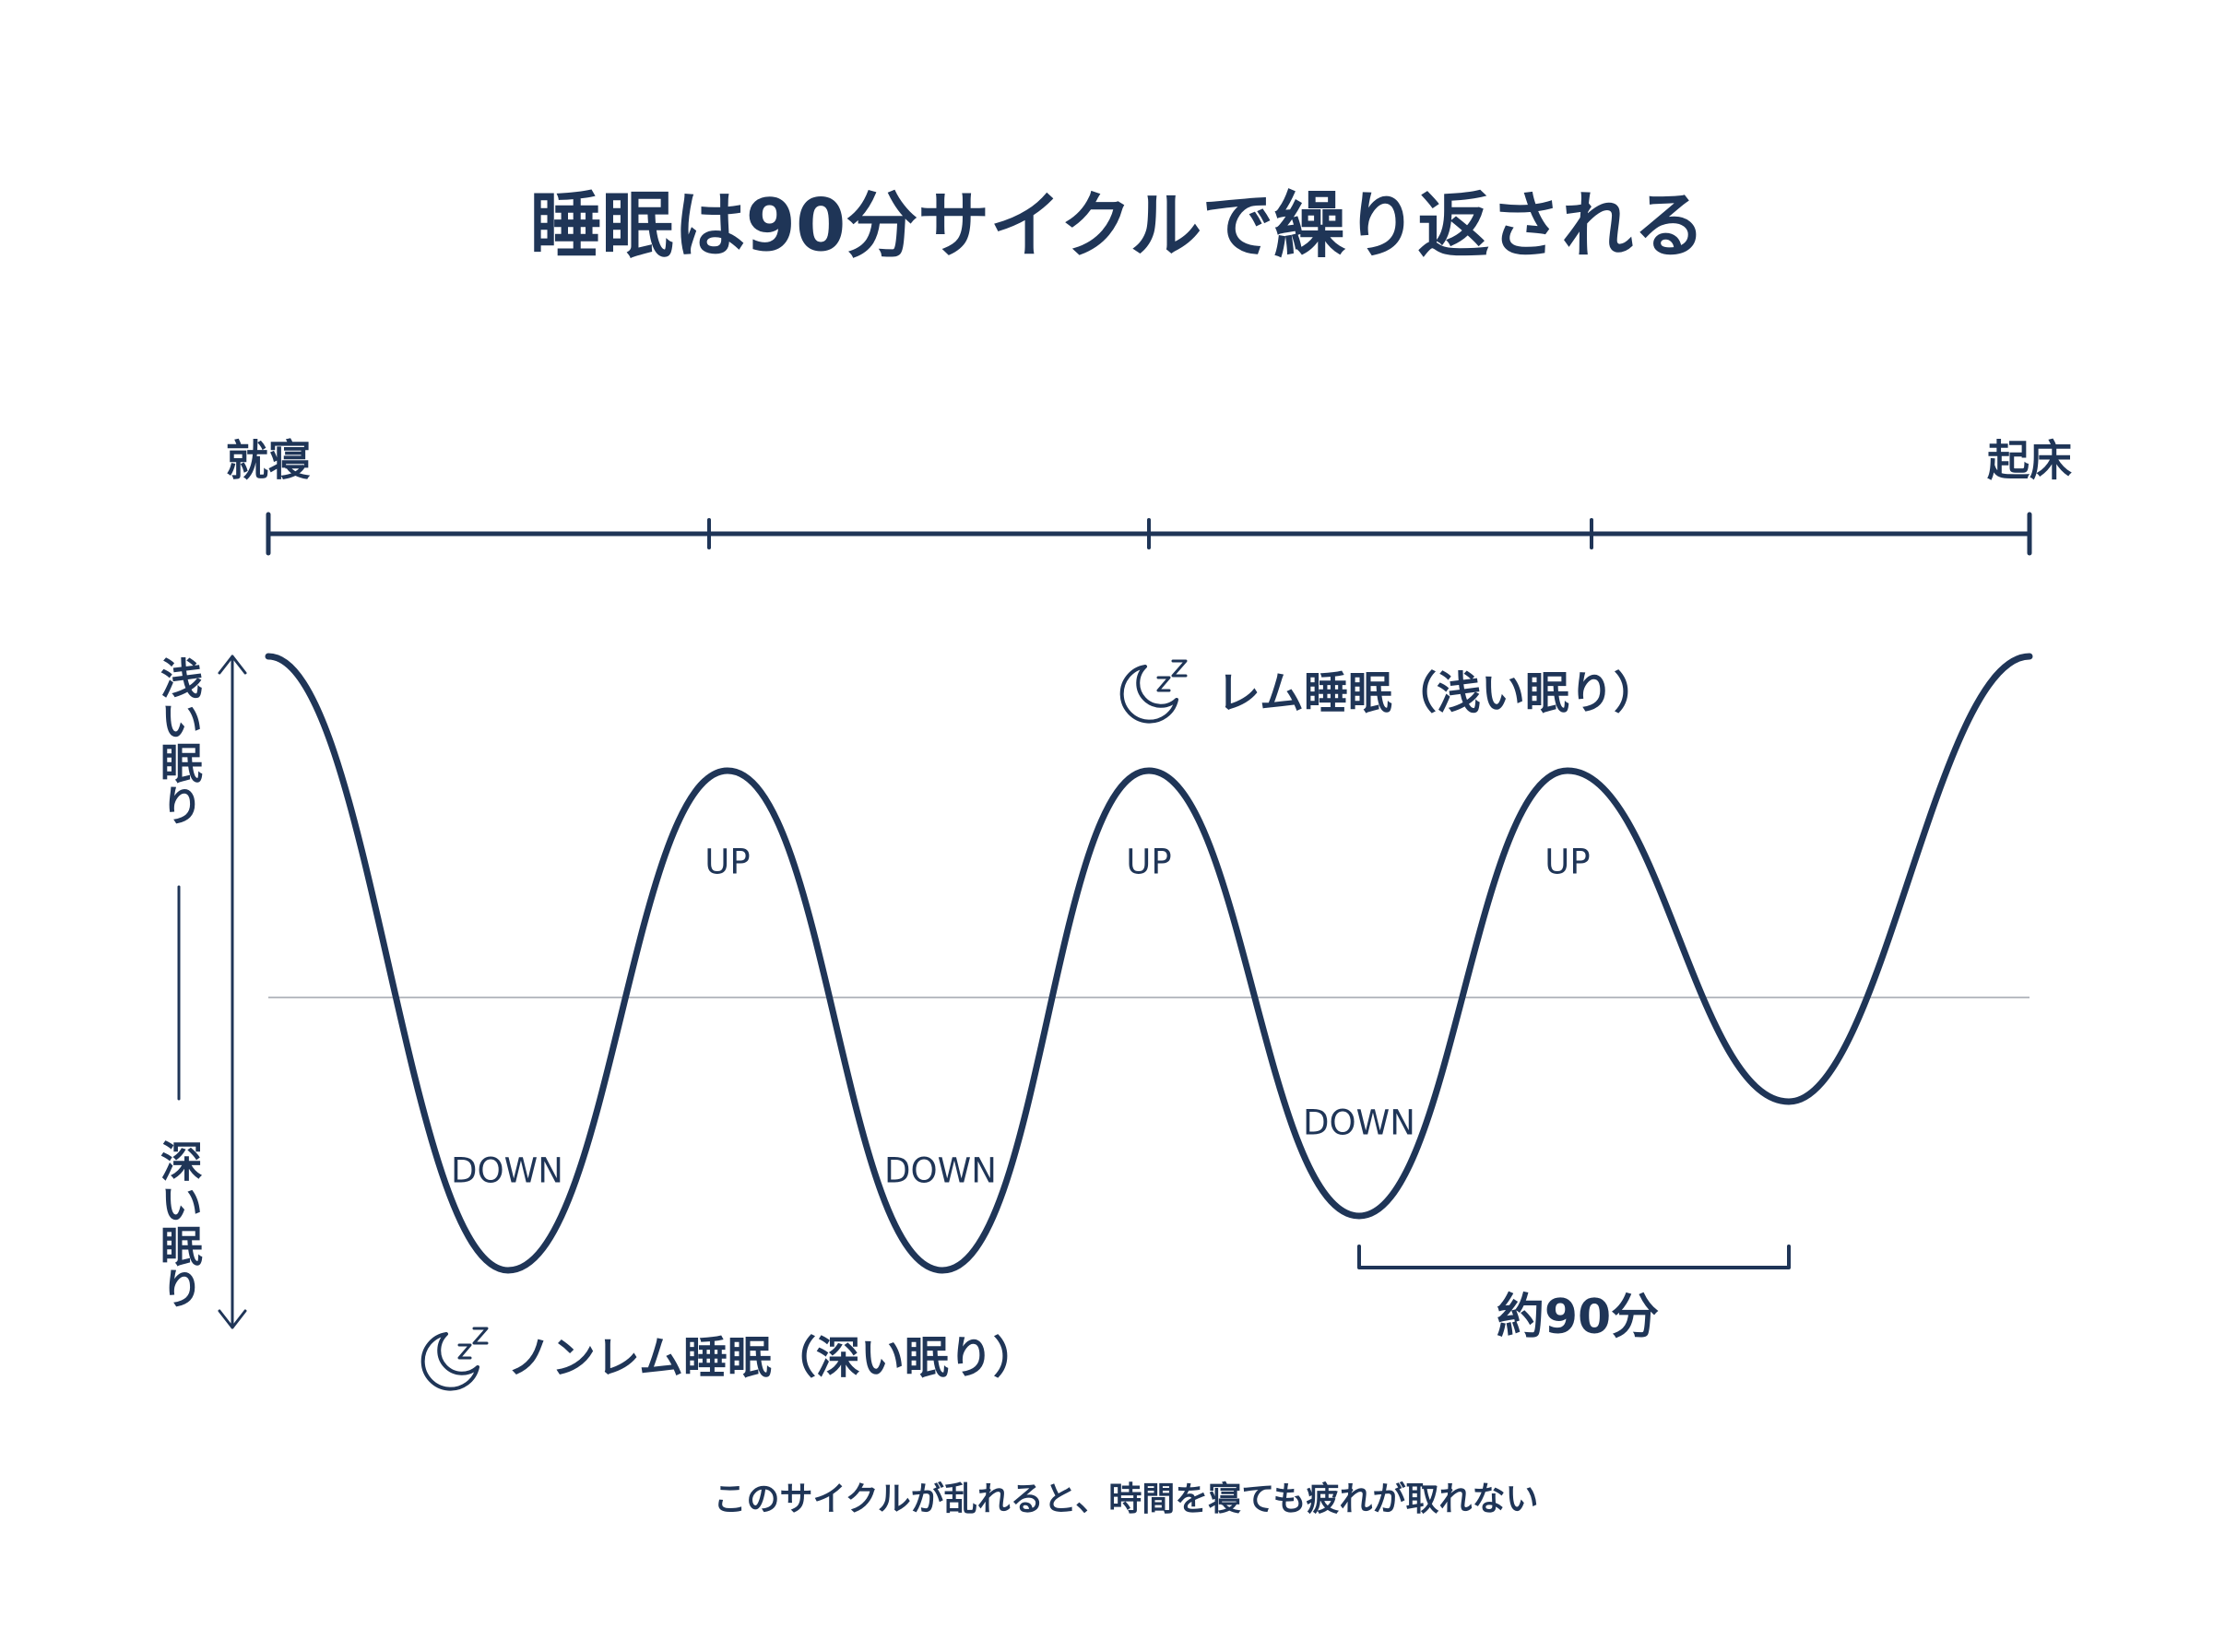 The width and height of the screenshot is (2213, 1652). I want to click on footnote: このサイクルが乱れると、時間を寝ても疲れが取れない, so click(1126, 1499).